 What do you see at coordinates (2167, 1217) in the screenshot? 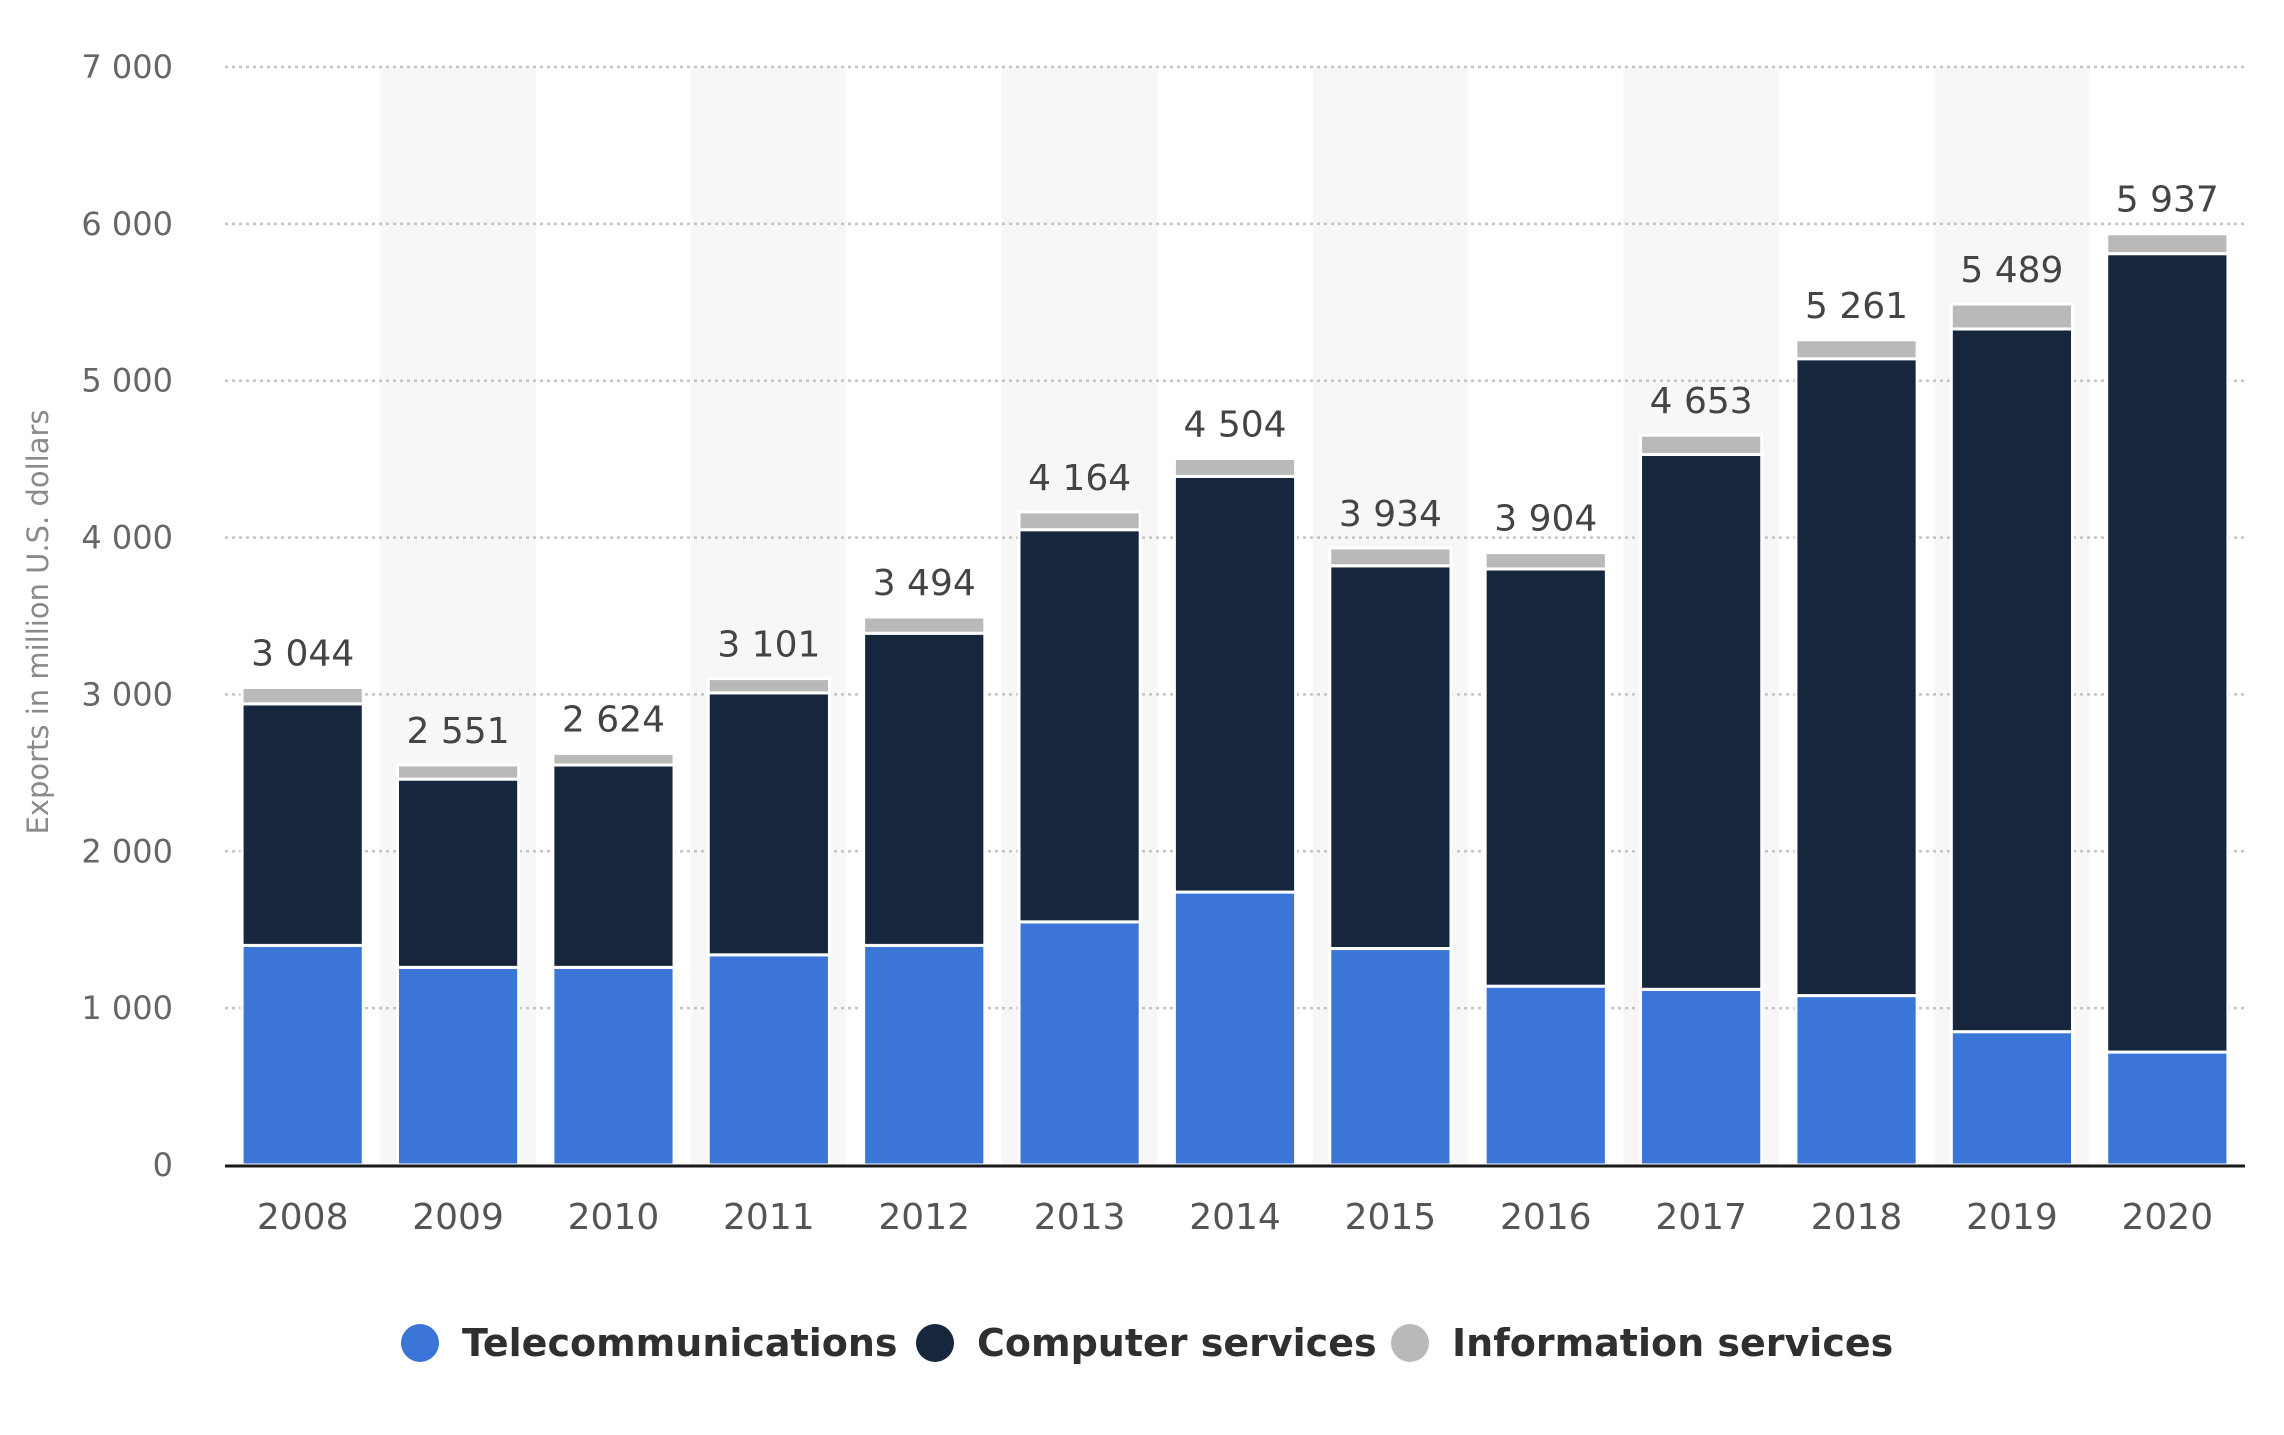
I see `x-tick-label: 2020` at bounding box center [2167, 1217].